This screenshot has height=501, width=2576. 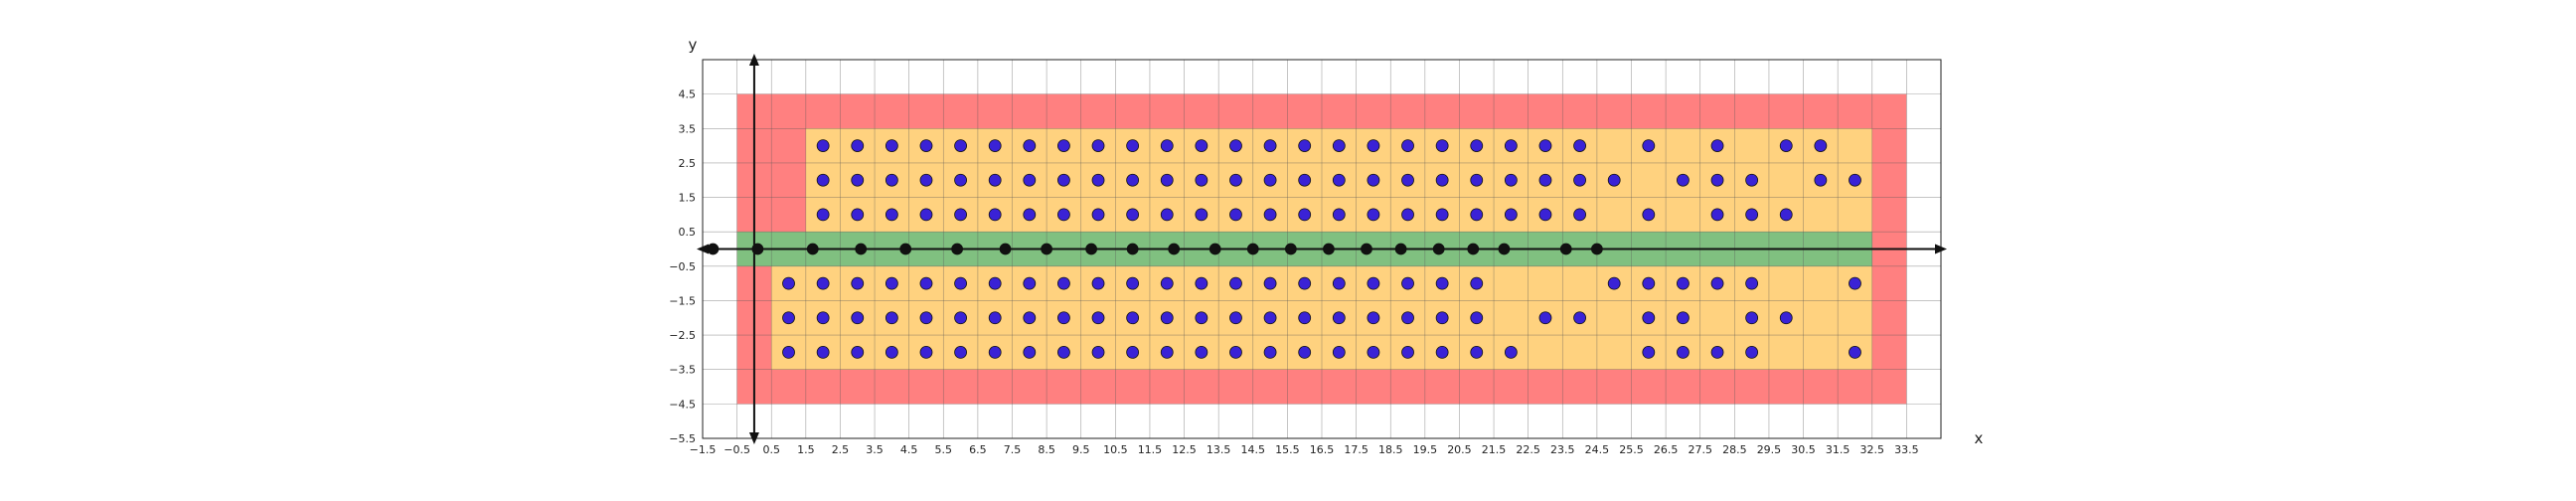 What do you see at coordinates (1390, 449) in the screenshot?
I see `x-tick-label: 18.5` at bounding box center [1390, 449].